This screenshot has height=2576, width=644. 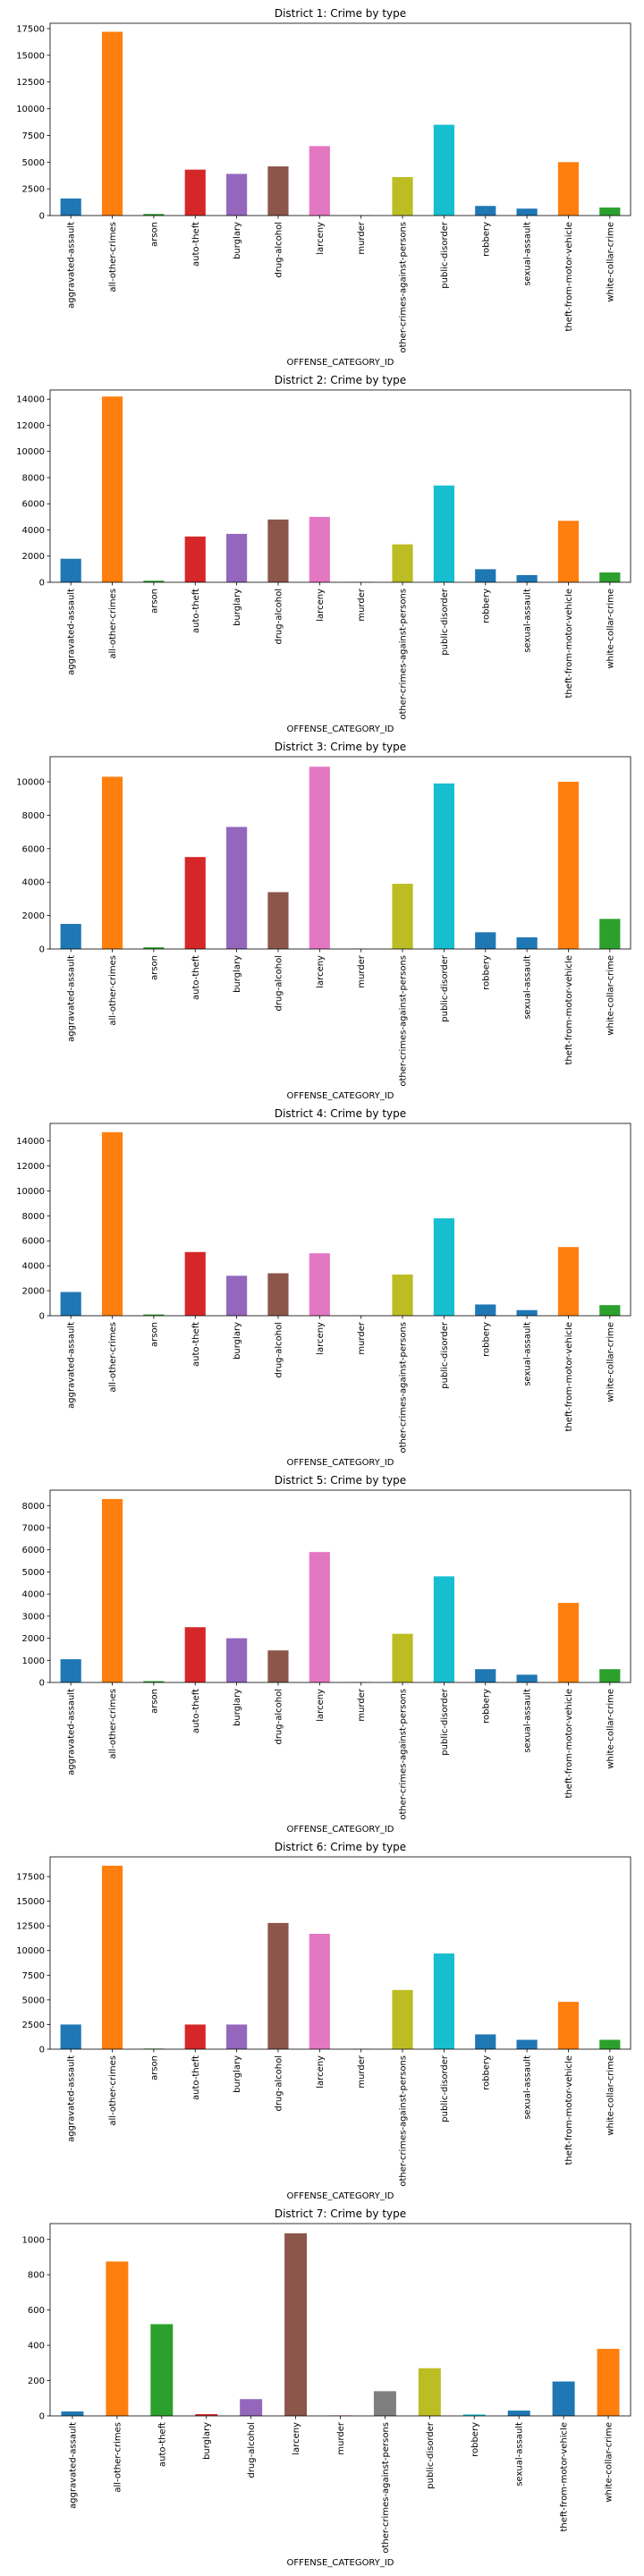 I want to click on y-tick-label: 6000, so click(x=33, y=1550).